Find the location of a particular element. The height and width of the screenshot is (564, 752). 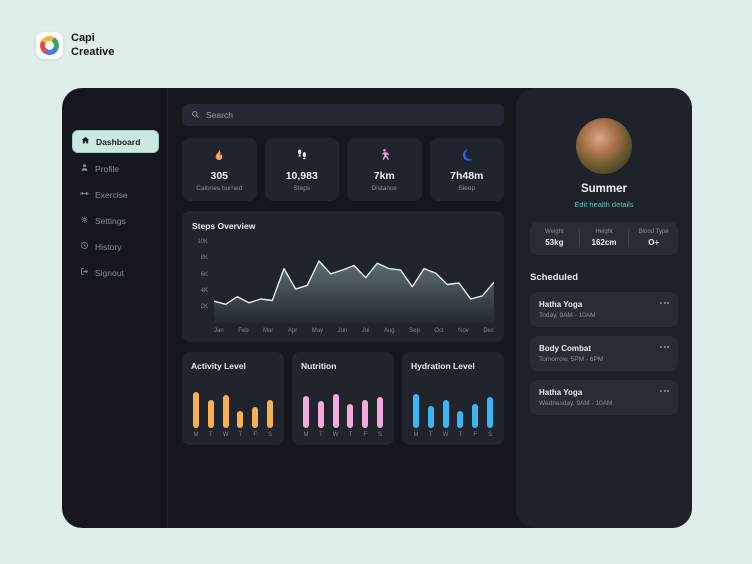

nutrition-title: Nutrition is located at coordinates (319, 366).